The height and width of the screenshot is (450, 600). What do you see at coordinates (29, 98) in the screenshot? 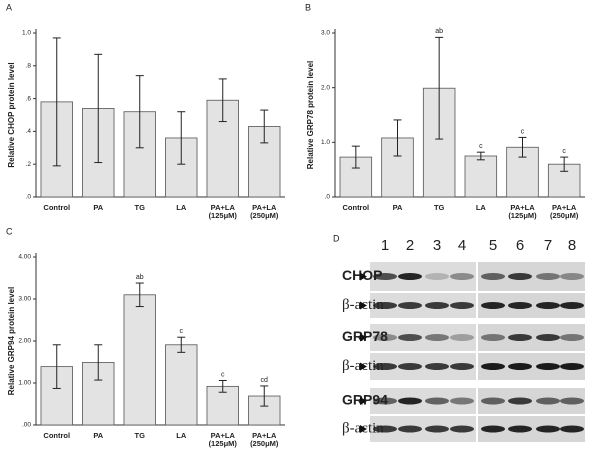
I see `y-tick-label: .6` at bounding box center [29, 98].